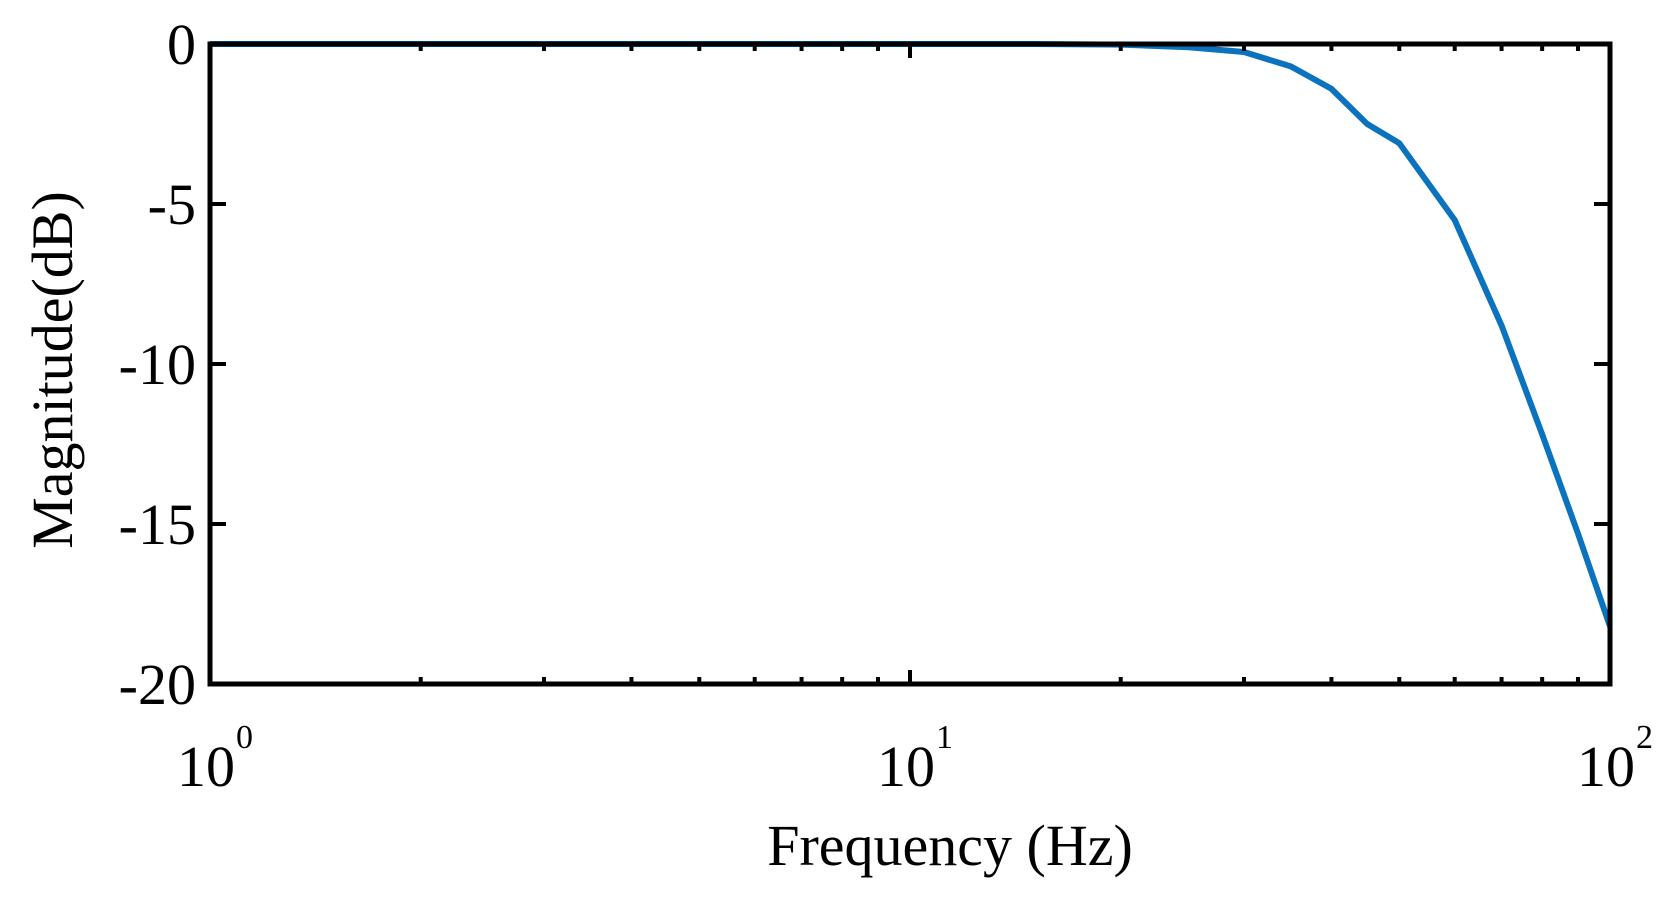  Describe the element at coordinates (172, 204) in the screenshot. I see `y-tick-label: -5` at that location.